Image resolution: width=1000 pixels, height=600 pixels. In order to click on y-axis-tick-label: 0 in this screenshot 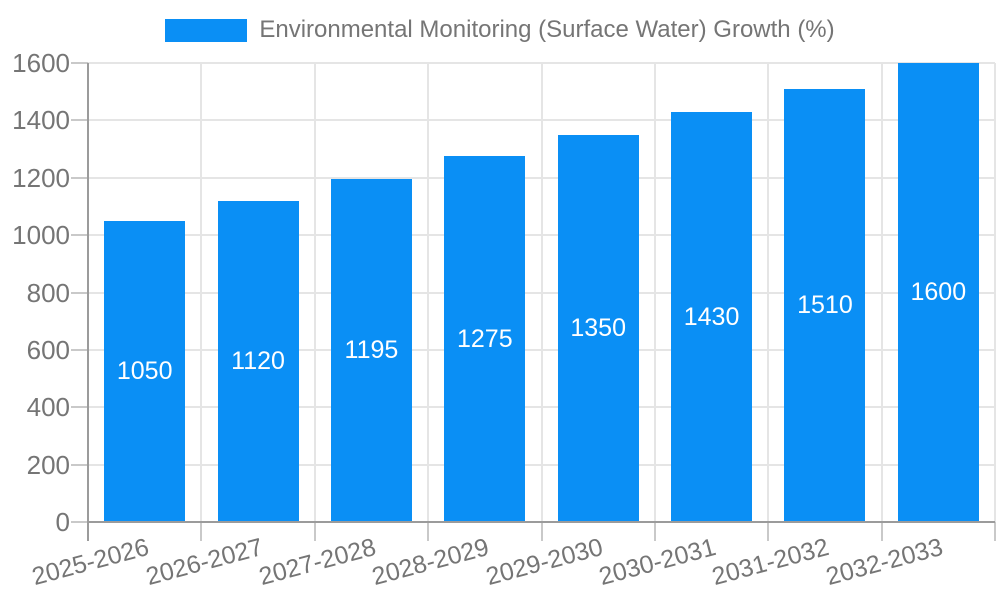, I will do `click(62, 522)`.